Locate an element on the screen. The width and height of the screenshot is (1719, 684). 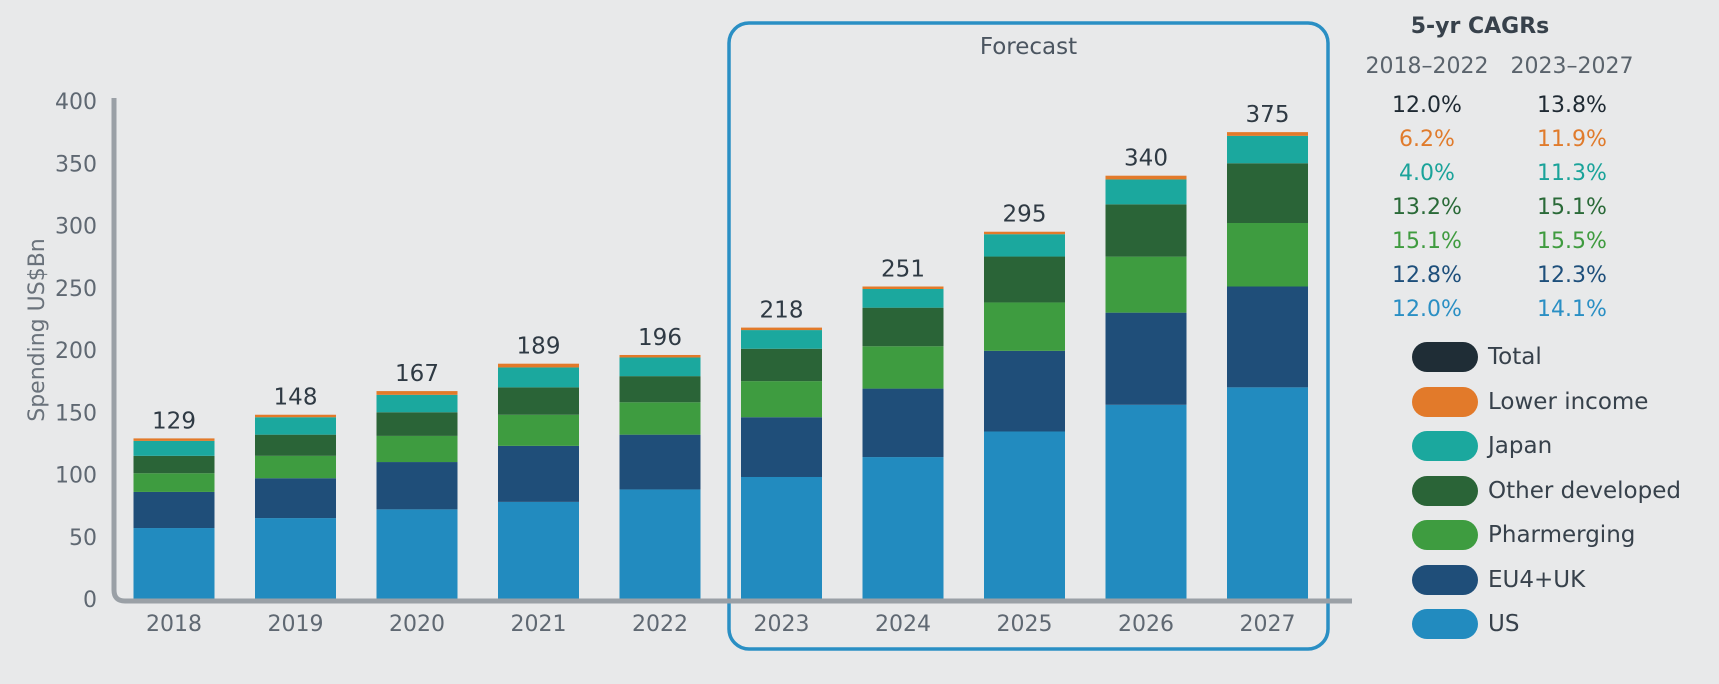
bar-pharmerging-2027 is located at coordinates (1267, 255).